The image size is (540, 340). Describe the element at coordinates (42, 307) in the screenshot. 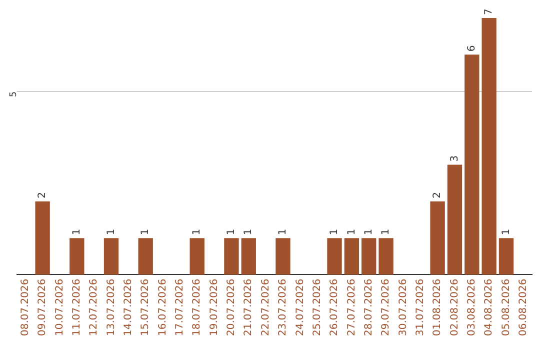

I see `x-tick-label: 09.07.2026` at that location.